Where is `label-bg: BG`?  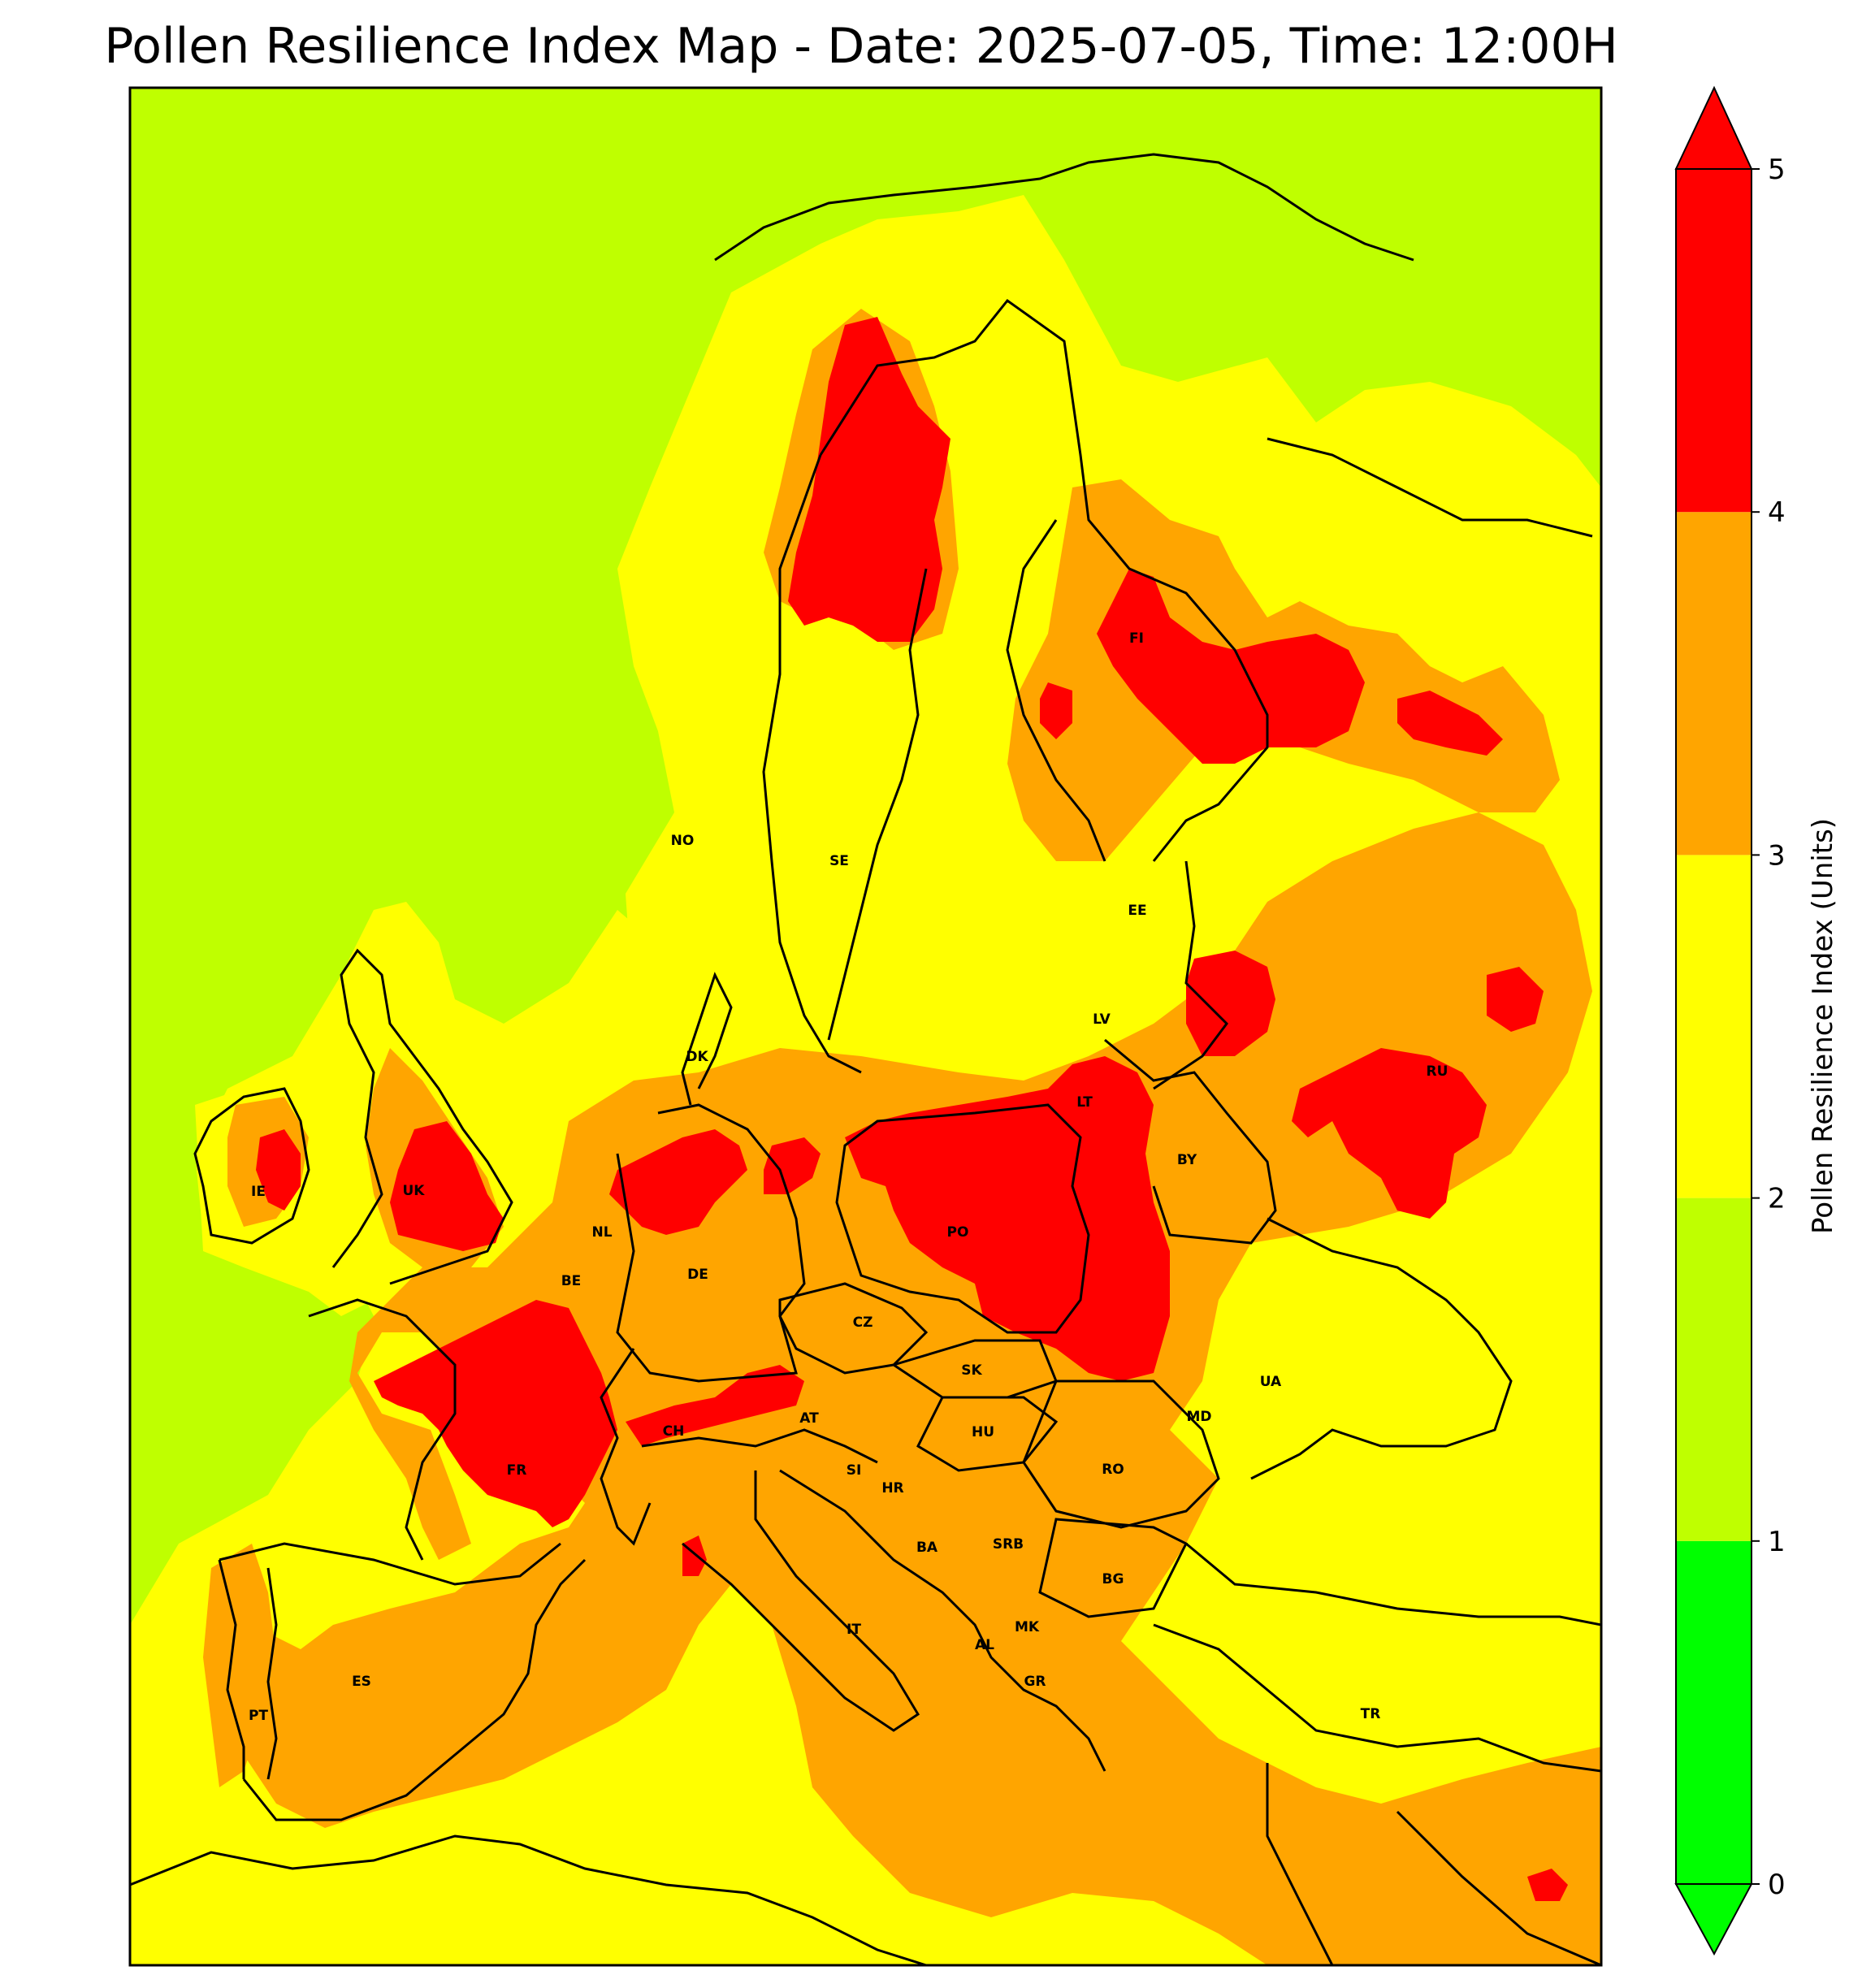 label-bg: BG is located at coordinates (1113, 1579).